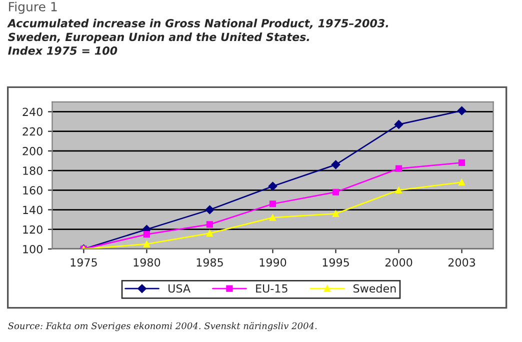  What do you see at coordinates (197, 36) in the screenshot?
I see `chart-title: Accumulated increase in Gross National Product, 1975–2003. Sweden, European Union and the United States. Index 1975 = 100` at bounding box center [197, 36].